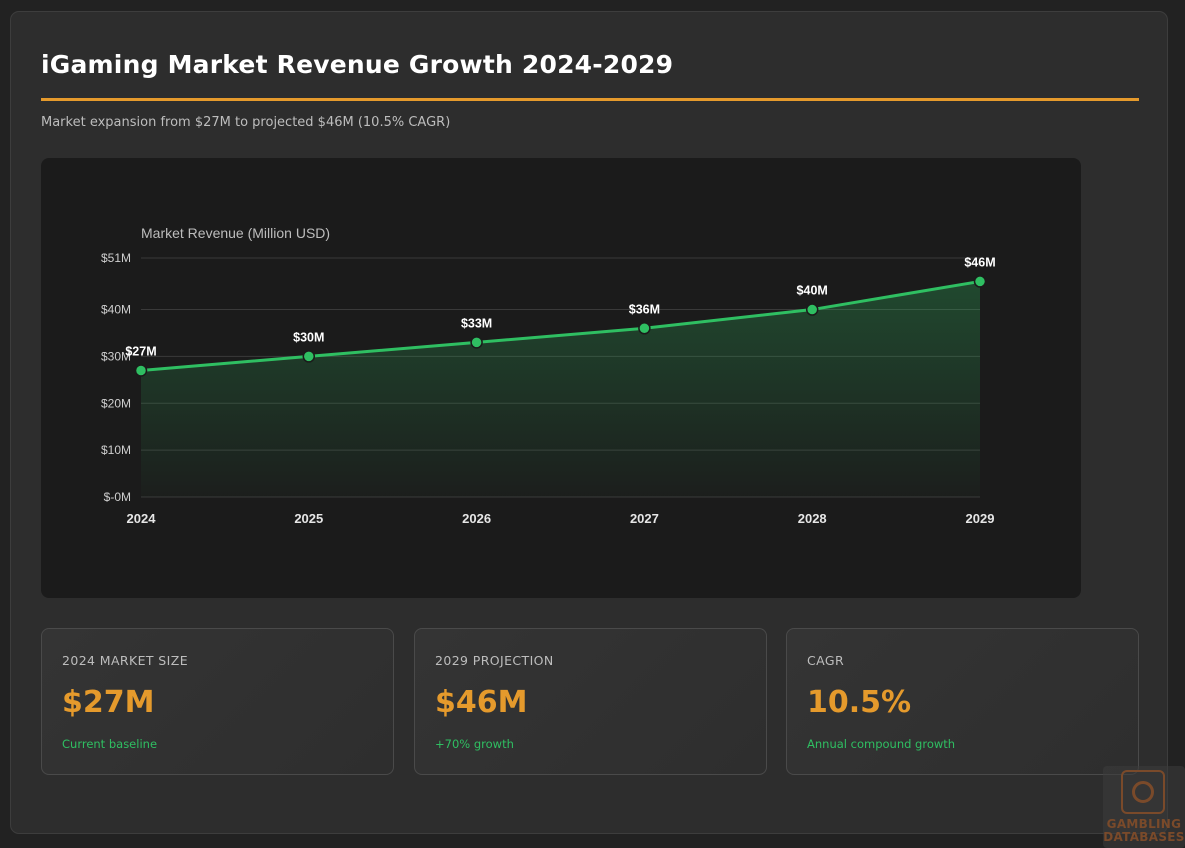  What do you see at coordinates (116, 310) in the screenshot?
I see `y-tick-label: $40M` at bounding box center [116, 310].